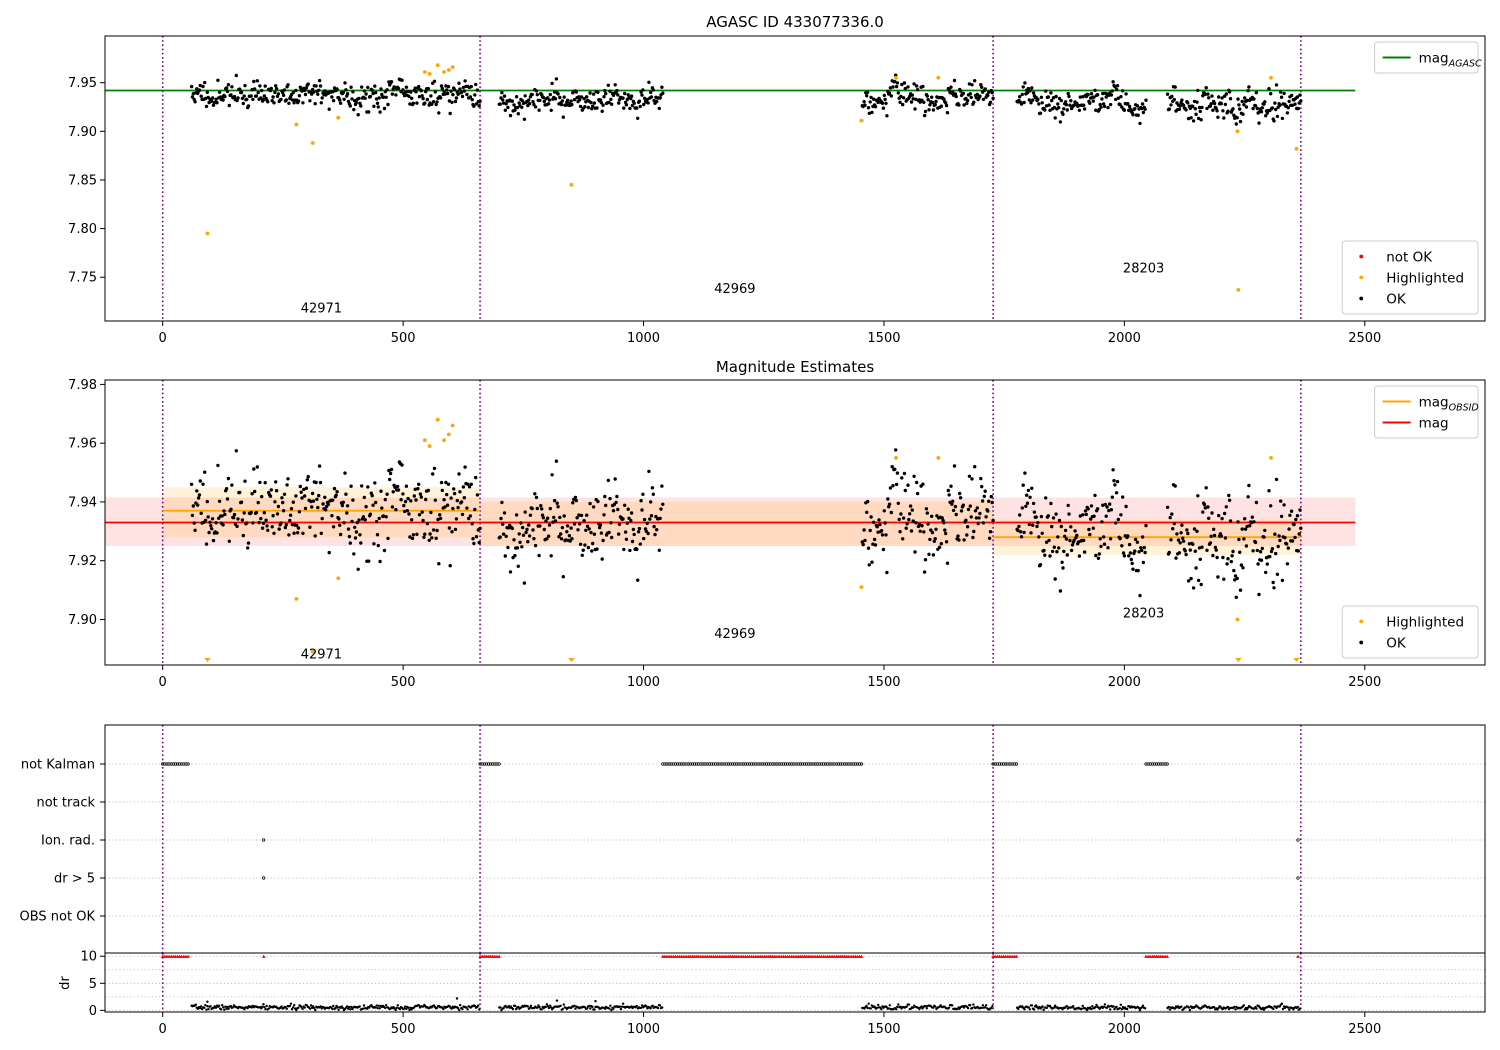  What do you see at coordinates (424, 440) in the screenshot?
I see `highlighted-point` at bounding box center [424, 440].